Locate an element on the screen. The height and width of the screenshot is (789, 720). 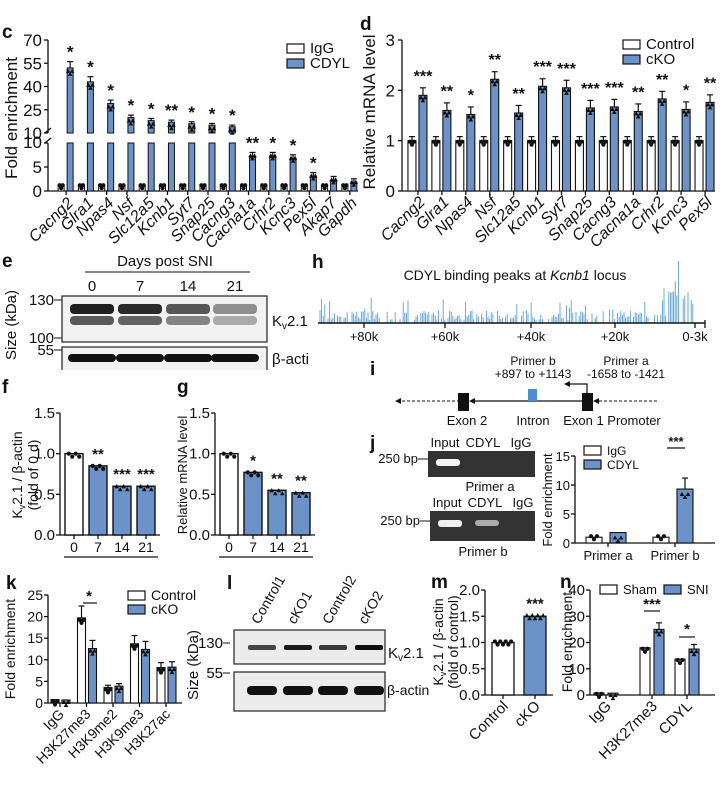
lane-label: cKO1 is located at coordinates (299, 607).